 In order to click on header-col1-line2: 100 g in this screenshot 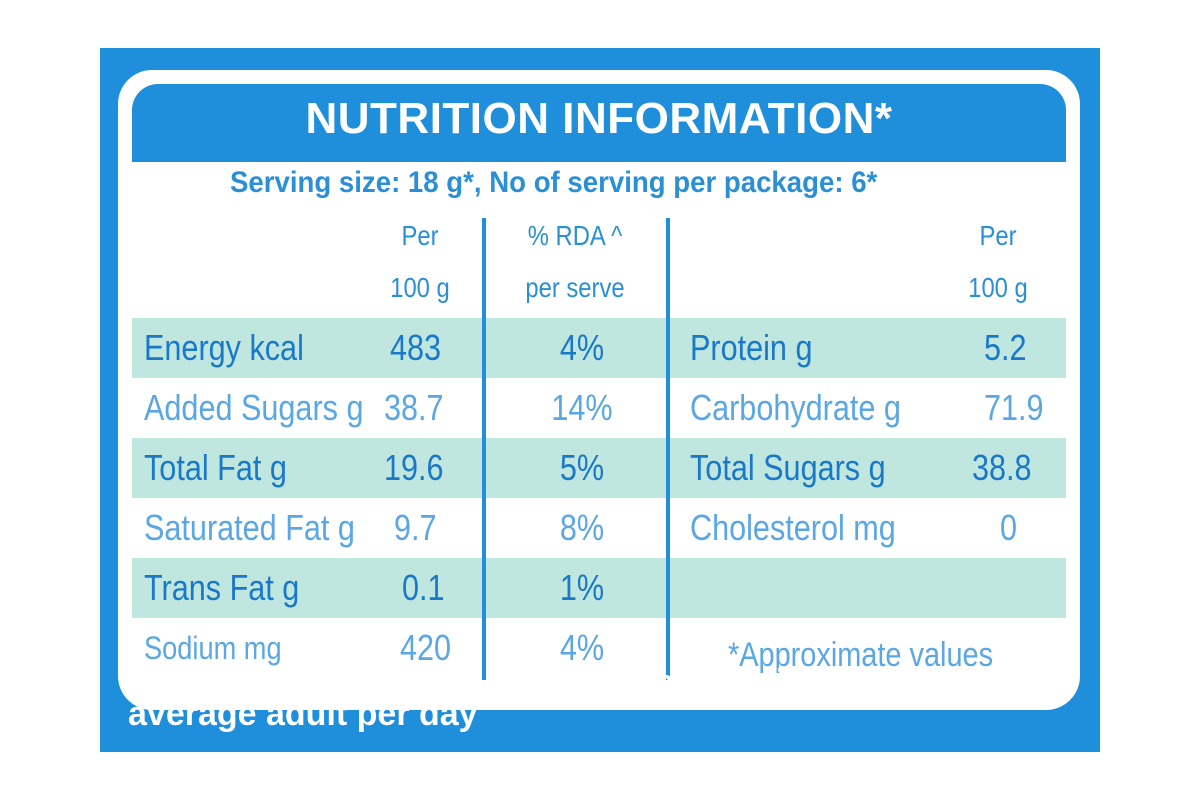, I will do `click(420, 287)`.